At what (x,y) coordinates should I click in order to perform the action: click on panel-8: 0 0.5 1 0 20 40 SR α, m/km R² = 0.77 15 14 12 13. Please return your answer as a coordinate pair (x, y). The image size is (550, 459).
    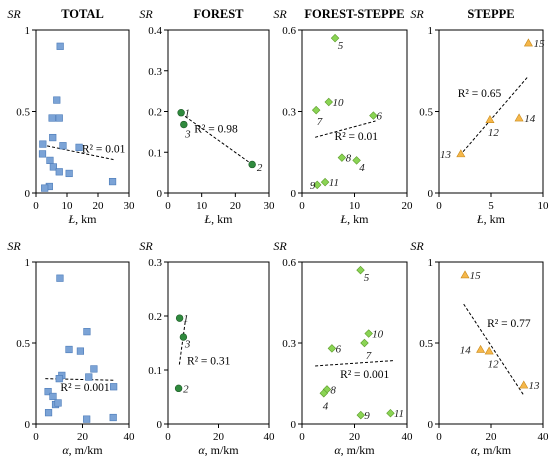
    Looking at the image, I should click on (479, 348).